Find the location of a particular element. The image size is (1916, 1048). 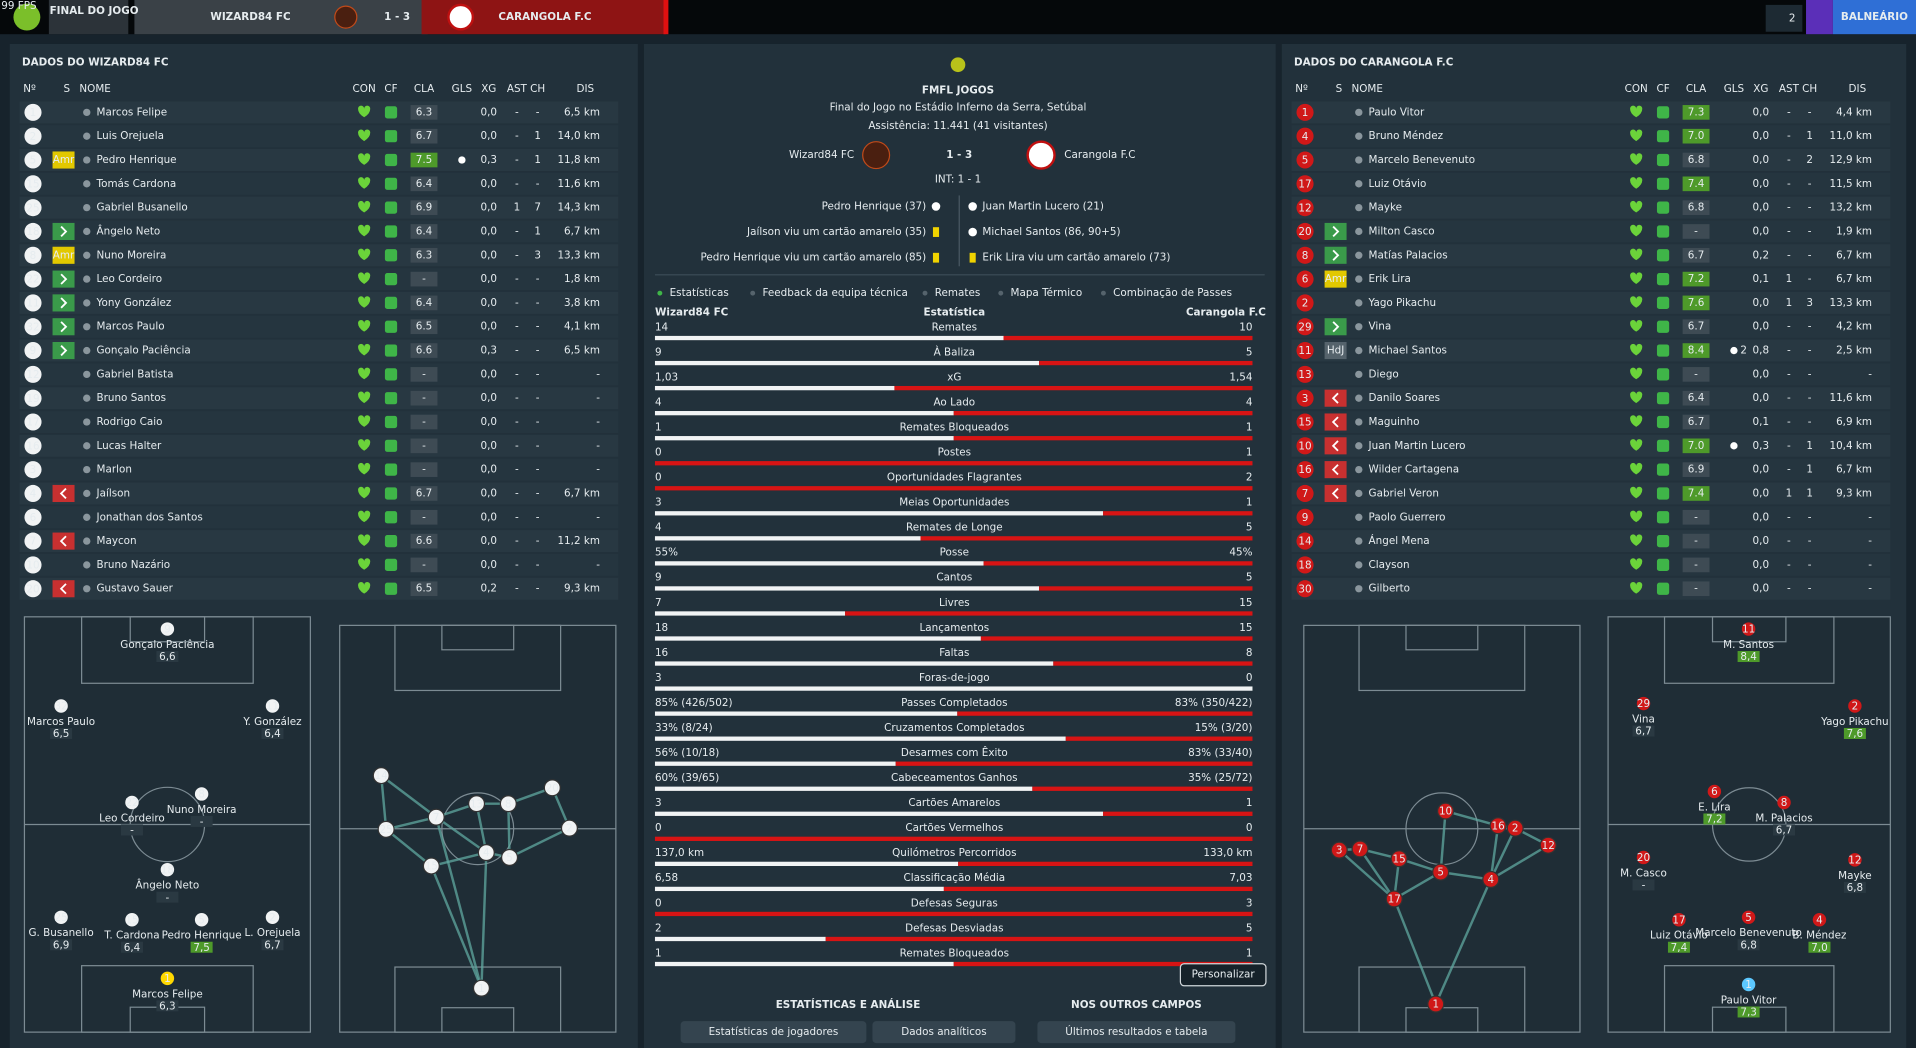

distance: 6,7 km is located at coordinates (1854, 255).